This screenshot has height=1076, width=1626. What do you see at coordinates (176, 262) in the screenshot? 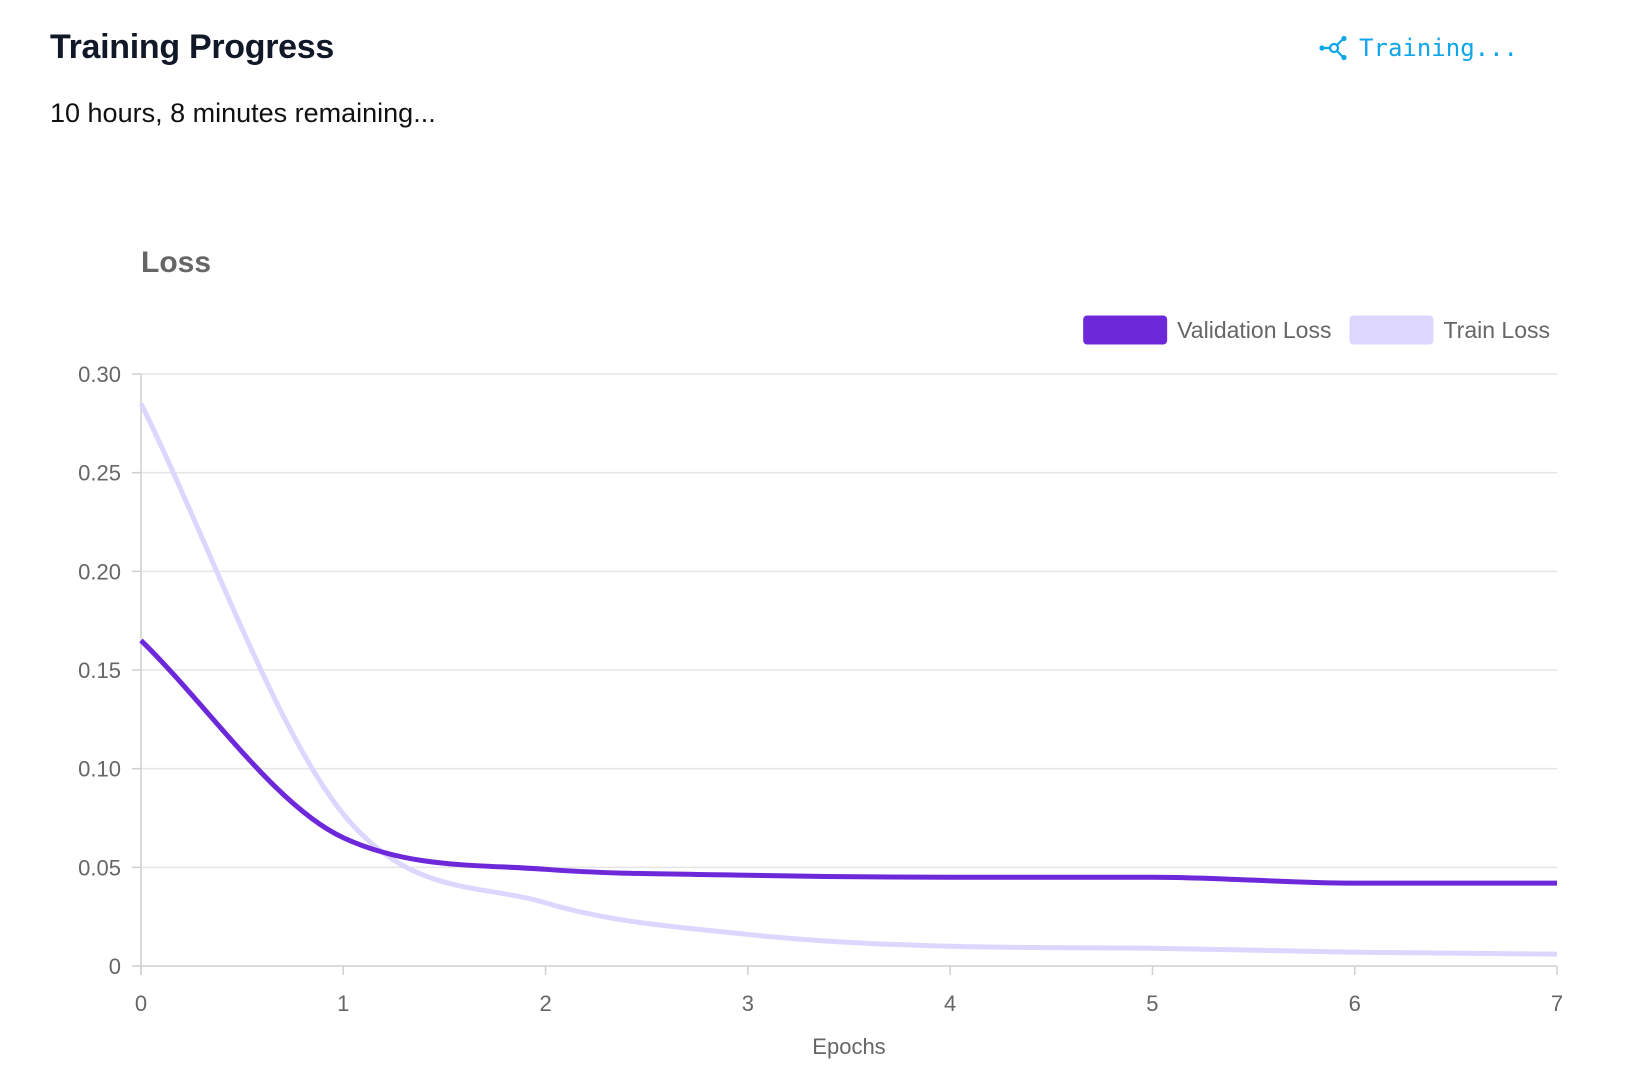
I see `chart-title: Loss` at bounding box center [176, 262].